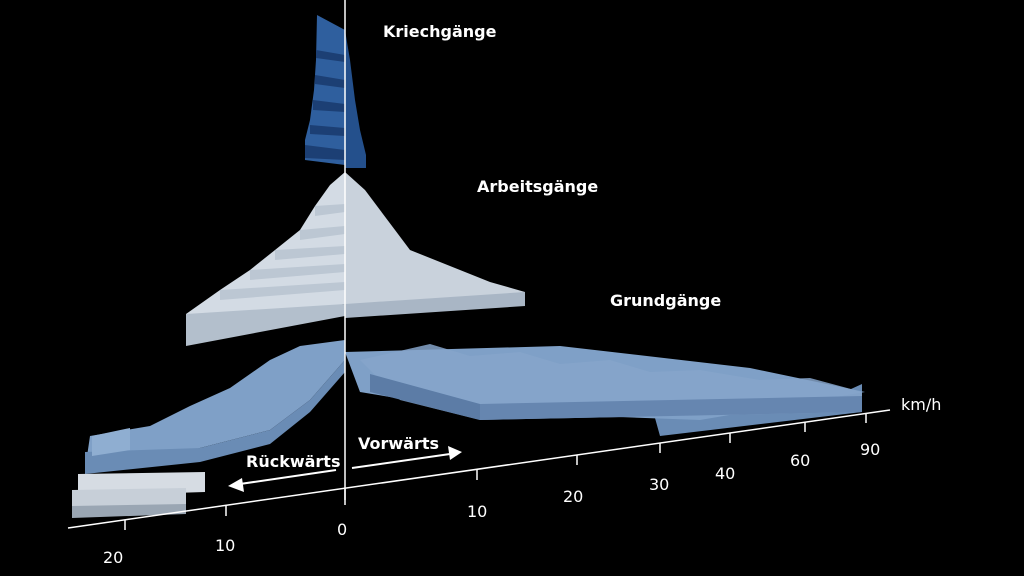 The image size is (1024, 576). I want to click on forward-label: Vorwärts, so click(398, 443).